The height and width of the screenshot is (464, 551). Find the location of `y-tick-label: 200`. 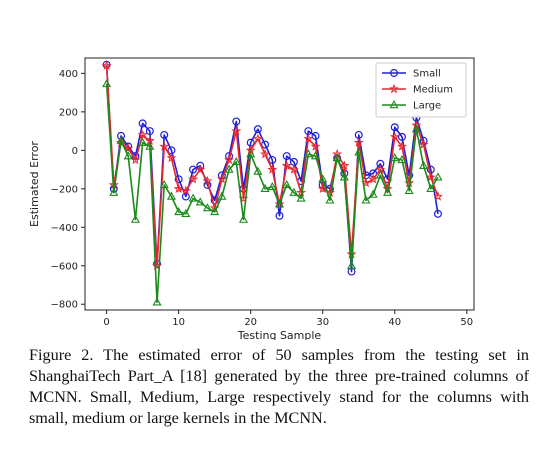

y-tick-label: 200 is located at coordinates (68, 112).